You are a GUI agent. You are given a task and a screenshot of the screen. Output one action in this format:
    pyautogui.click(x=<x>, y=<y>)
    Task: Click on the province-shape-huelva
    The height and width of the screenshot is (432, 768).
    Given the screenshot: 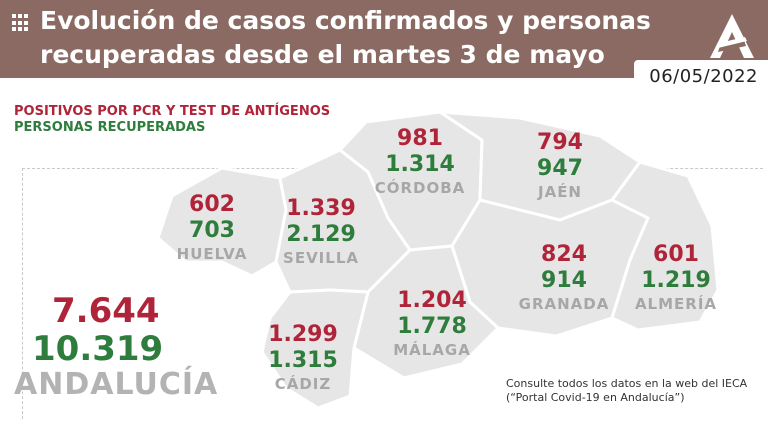 What is the action you would take?
    pyautogui.click(x=222, y=222)
    